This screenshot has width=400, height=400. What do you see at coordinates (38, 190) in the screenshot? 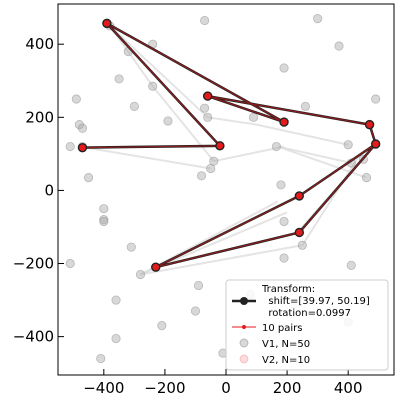
I see `y-axis: −400 −200 0 200 400` at bounding box center [38, 190].